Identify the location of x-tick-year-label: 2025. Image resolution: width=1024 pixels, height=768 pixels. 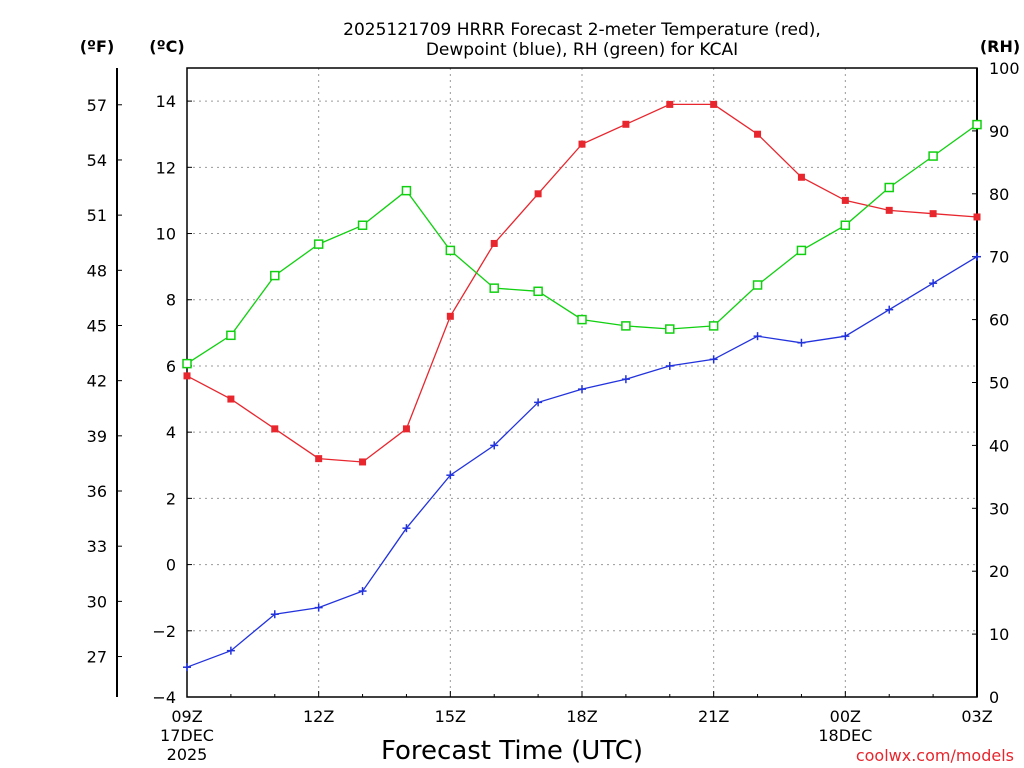
(187, 754).